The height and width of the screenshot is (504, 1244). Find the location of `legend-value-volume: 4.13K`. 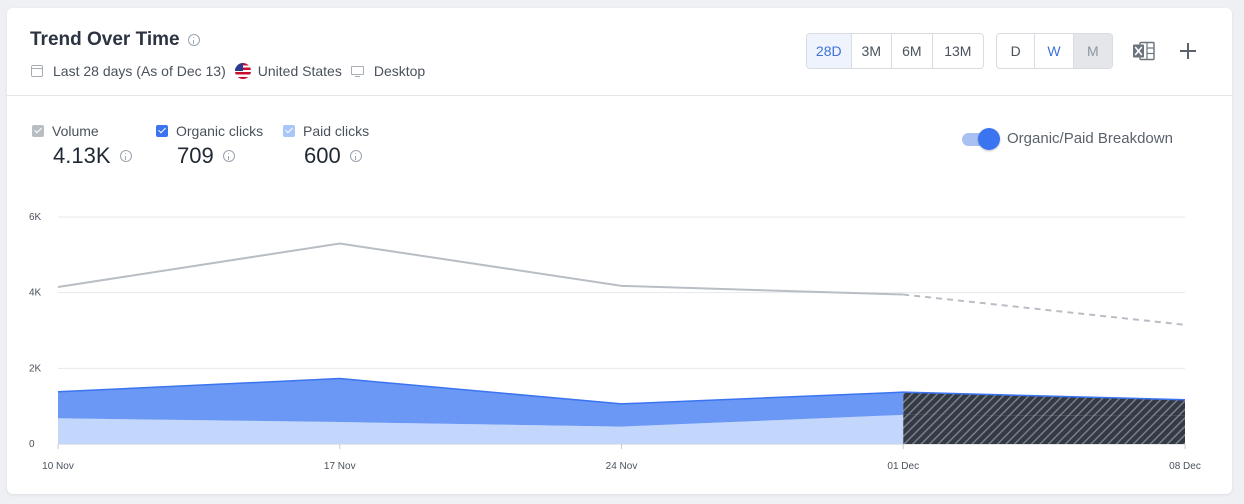

legend-value-volume: 4.13K is located at coordinates (82, 155).